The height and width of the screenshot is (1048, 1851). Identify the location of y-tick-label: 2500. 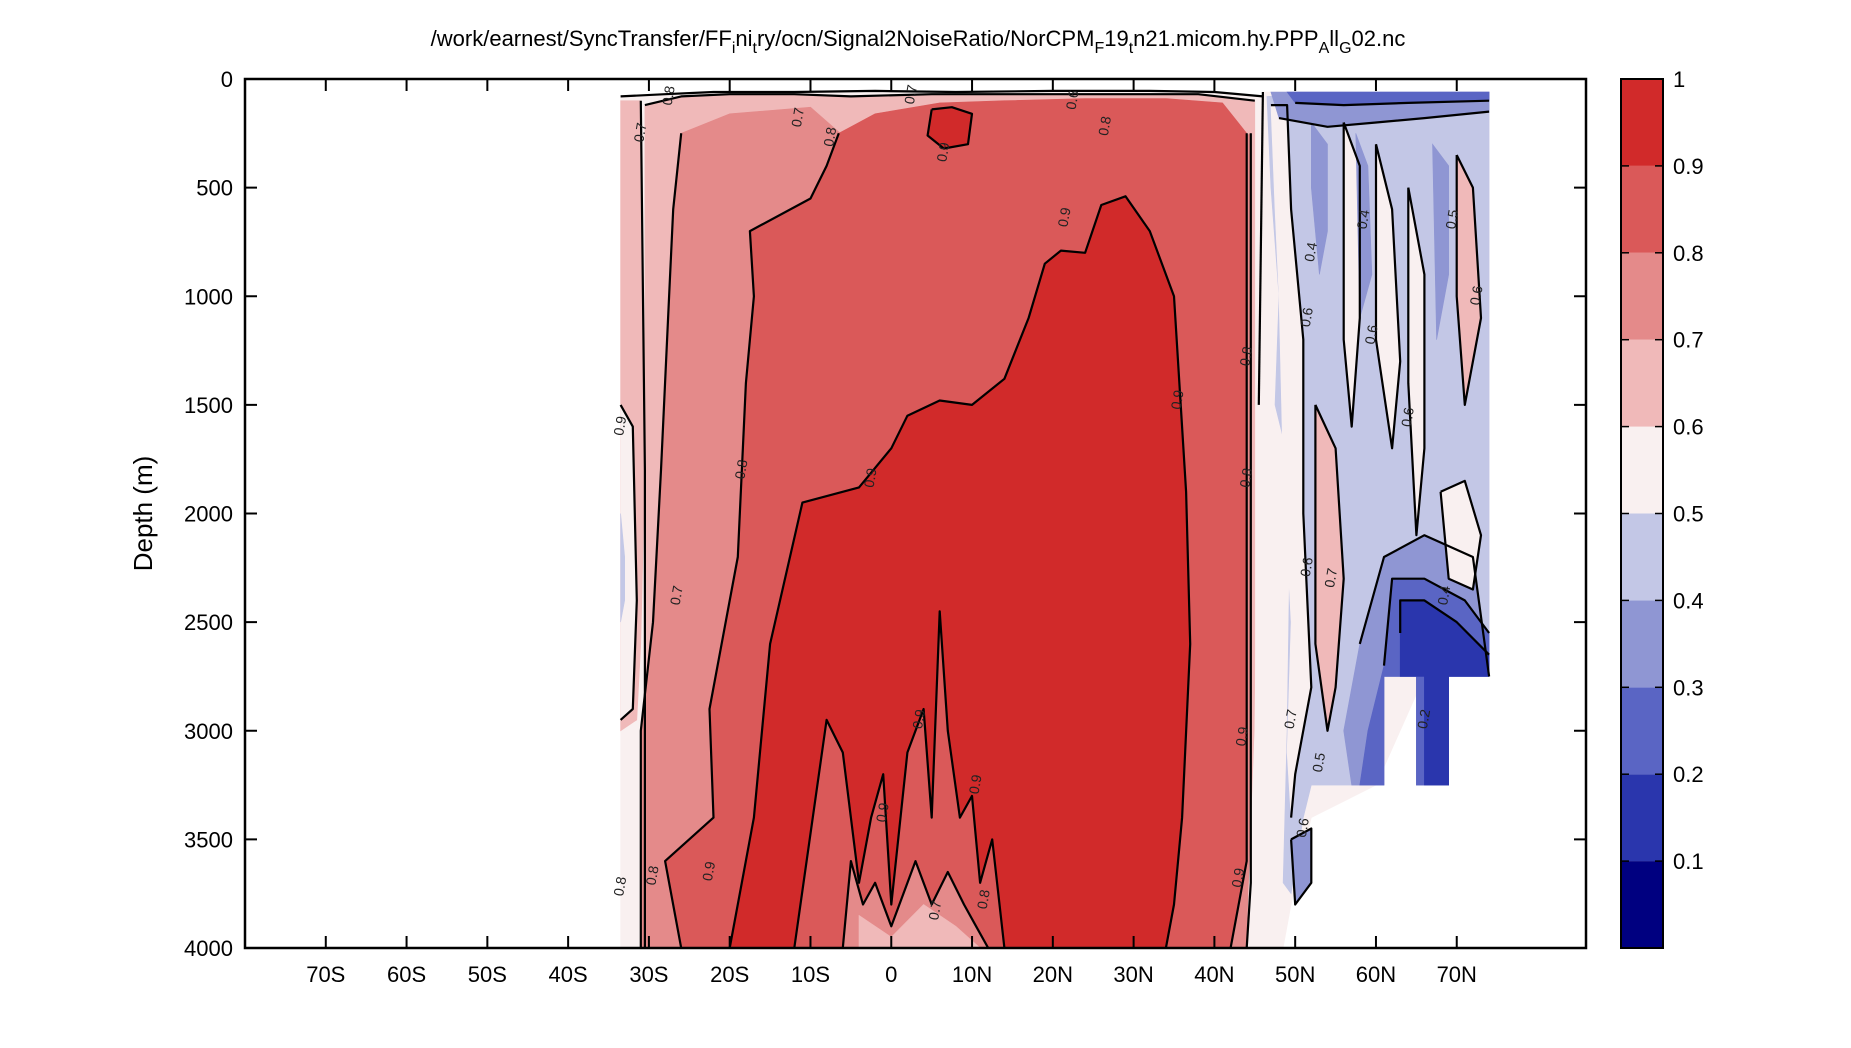
(208, 622).